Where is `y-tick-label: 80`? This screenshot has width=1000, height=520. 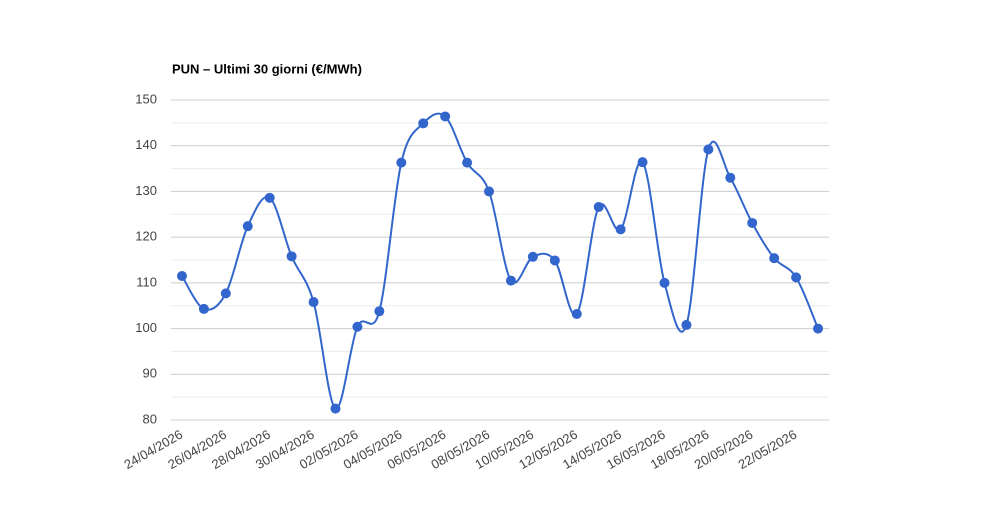 y-tick-label: 80 is located at coordinates (150, 418).